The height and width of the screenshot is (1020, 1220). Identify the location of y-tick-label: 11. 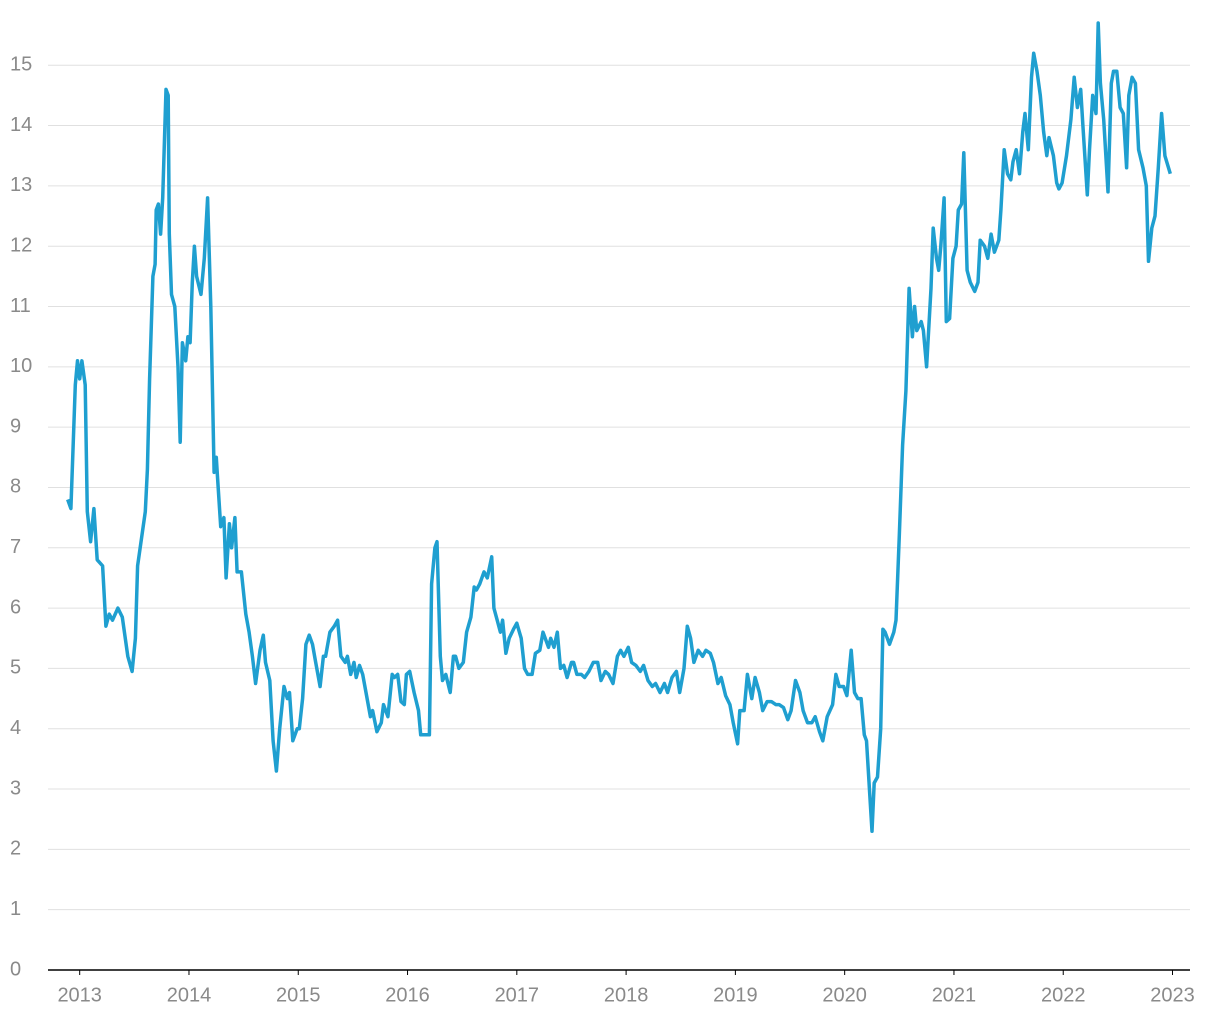
(20, 306).